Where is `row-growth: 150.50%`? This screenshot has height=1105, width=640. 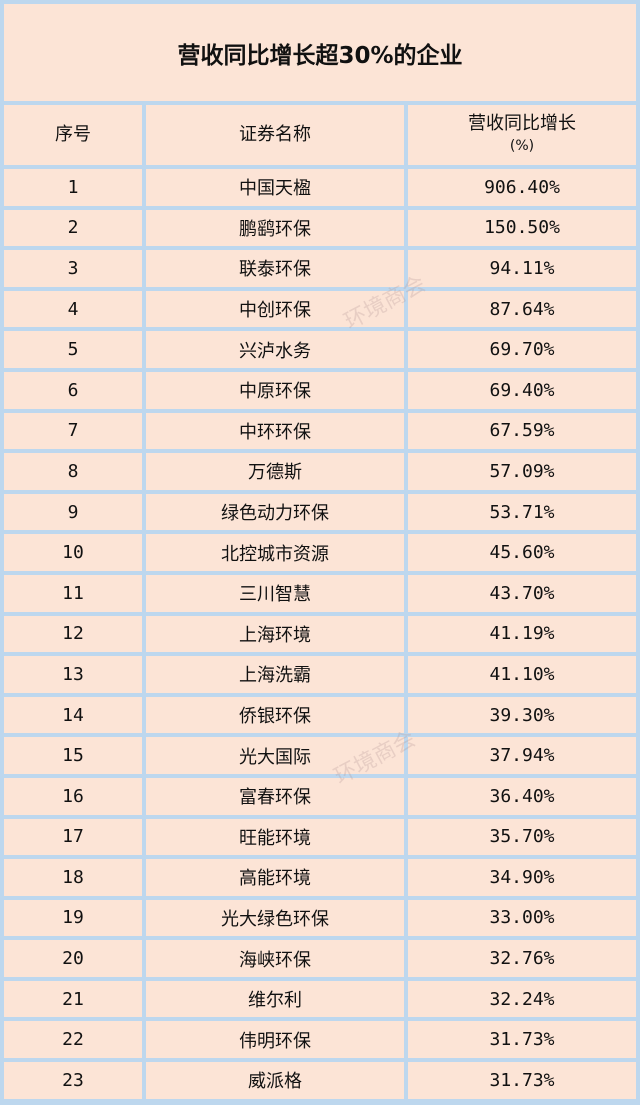 row-growth: 150.50% is located at coordinates (522, 228).